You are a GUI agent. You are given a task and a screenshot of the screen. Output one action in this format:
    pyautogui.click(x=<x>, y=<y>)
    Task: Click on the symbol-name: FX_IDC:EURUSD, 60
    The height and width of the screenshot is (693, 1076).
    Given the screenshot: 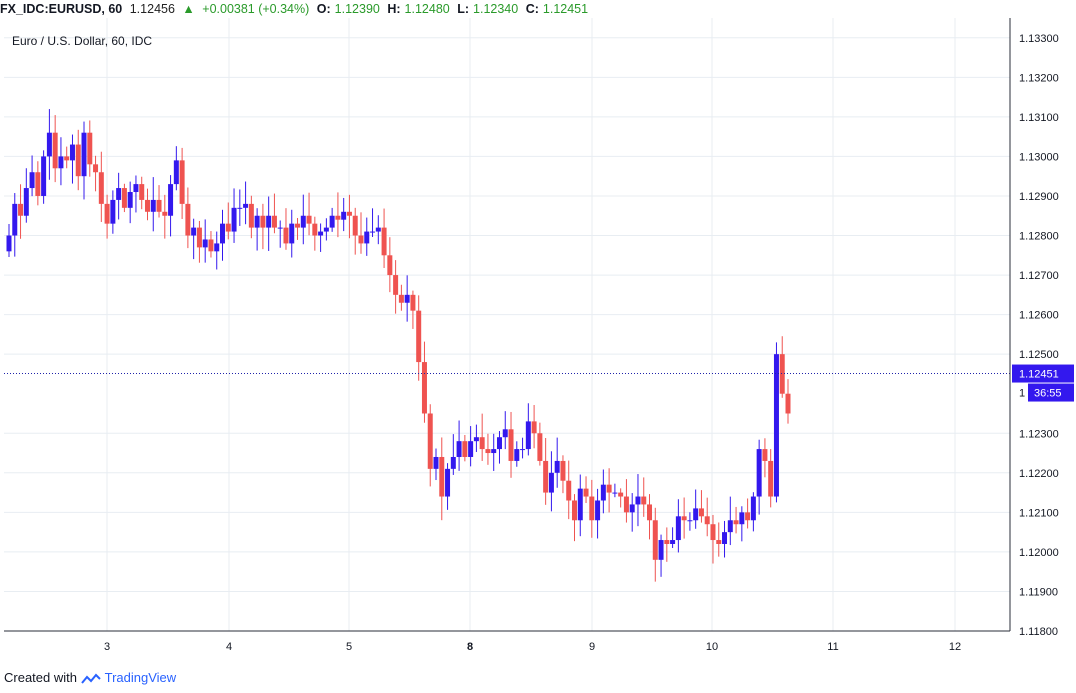 What is the action you would take?
    pyautogui.click(x=61, y=9)
    